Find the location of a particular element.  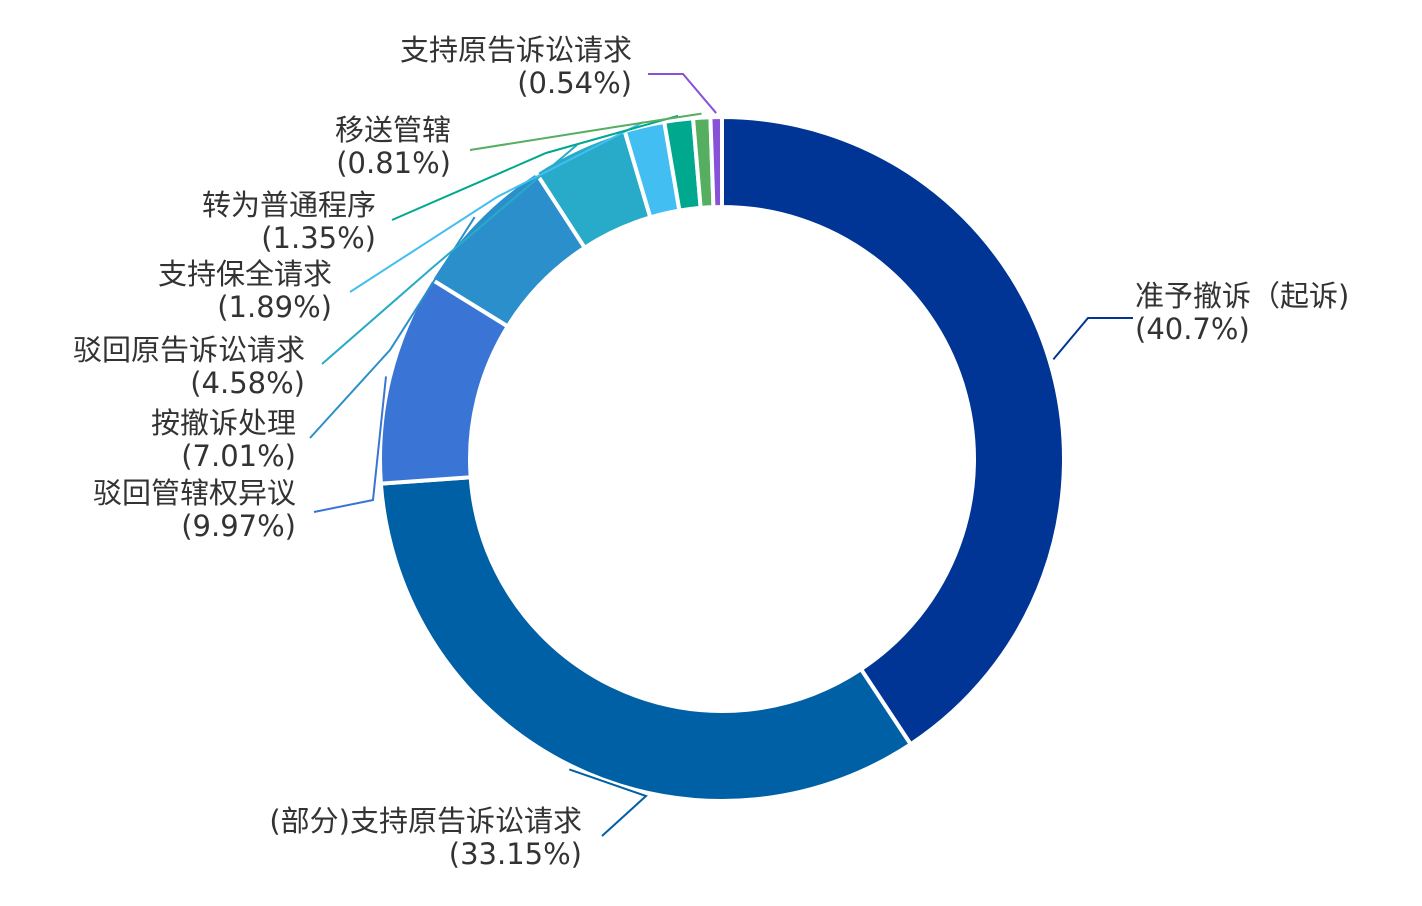

slice-percent-label-6: (1.35%) is located at coordinates (318, 238).